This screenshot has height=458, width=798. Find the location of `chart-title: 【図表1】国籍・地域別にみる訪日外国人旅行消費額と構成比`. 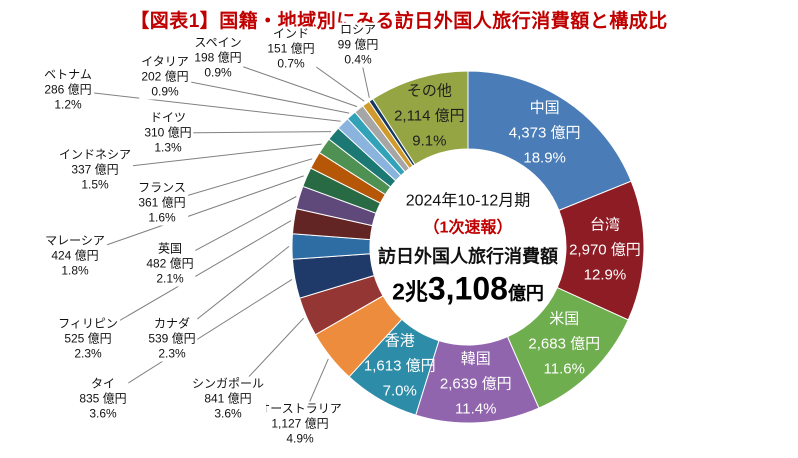

chart-title: 【図表1】国籍・地域別にみる訪日外国人旅行消費額と構成比 is located at coordinates (399, 21).